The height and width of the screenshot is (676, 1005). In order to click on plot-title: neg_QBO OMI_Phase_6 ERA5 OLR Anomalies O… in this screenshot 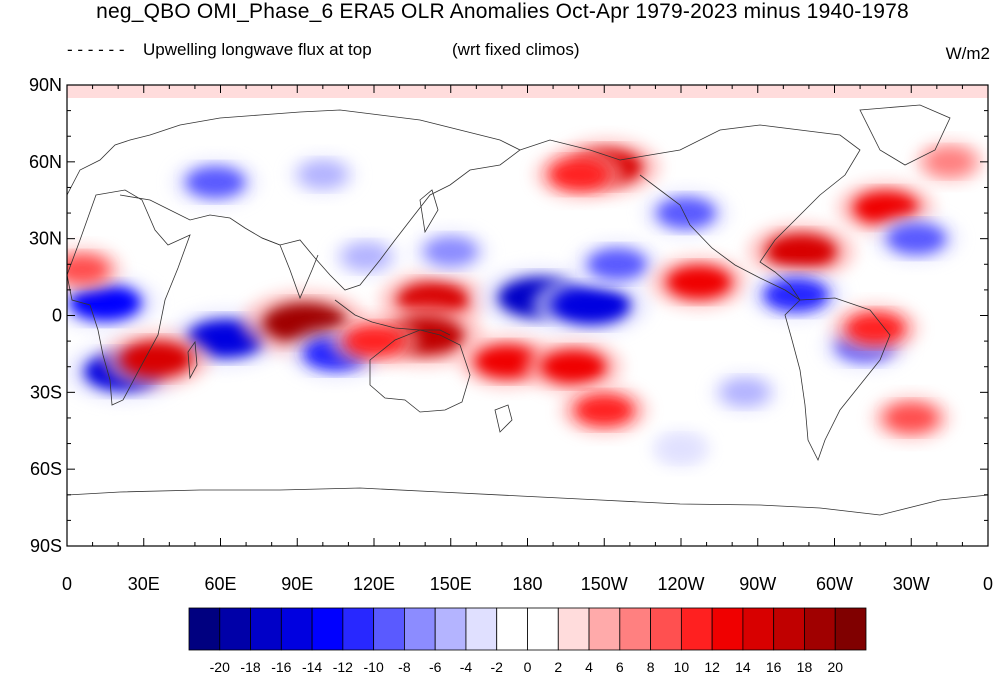, I will do `click(502, 11)`.